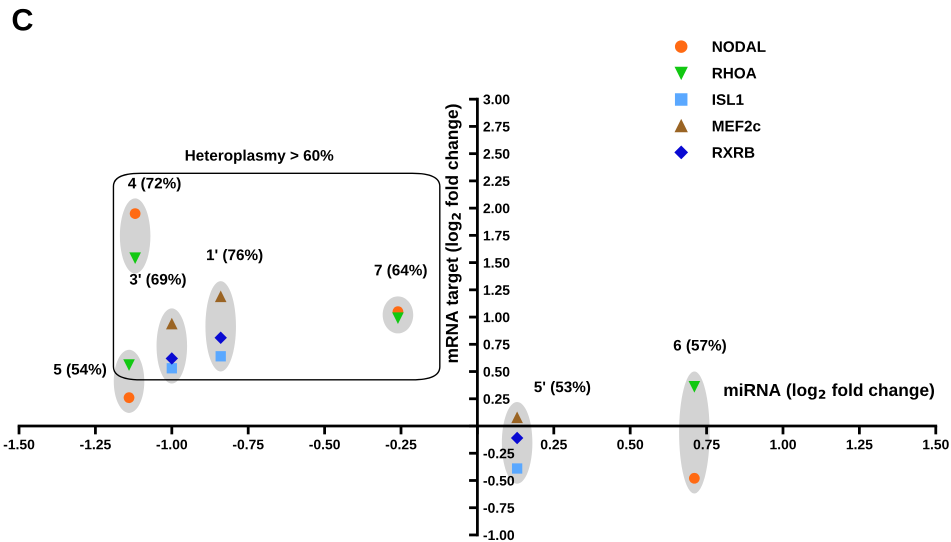  What do you see at coordinates (497, 345) in the screenshot?
I see `y-tick-label: 0.75` at bounding box center [497, 345].